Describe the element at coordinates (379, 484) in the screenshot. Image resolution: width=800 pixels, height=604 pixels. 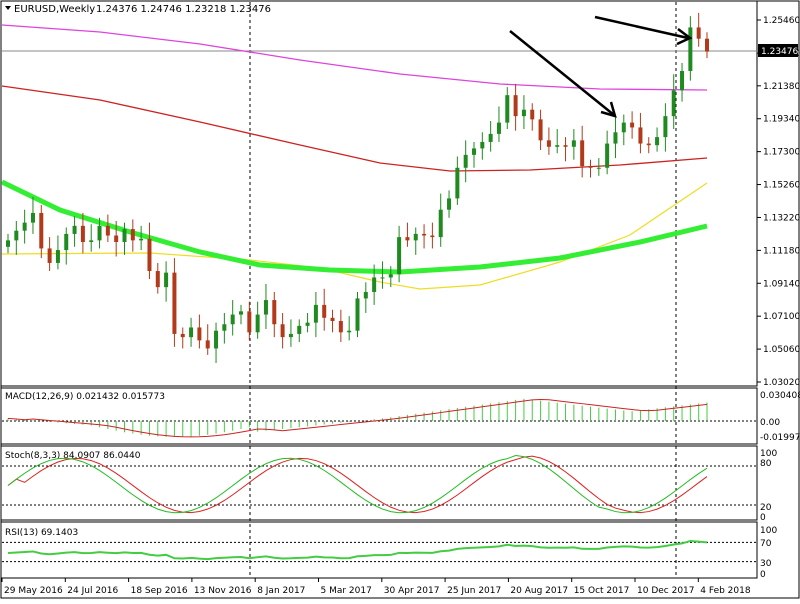
I see `stoch-indicator` at that location.